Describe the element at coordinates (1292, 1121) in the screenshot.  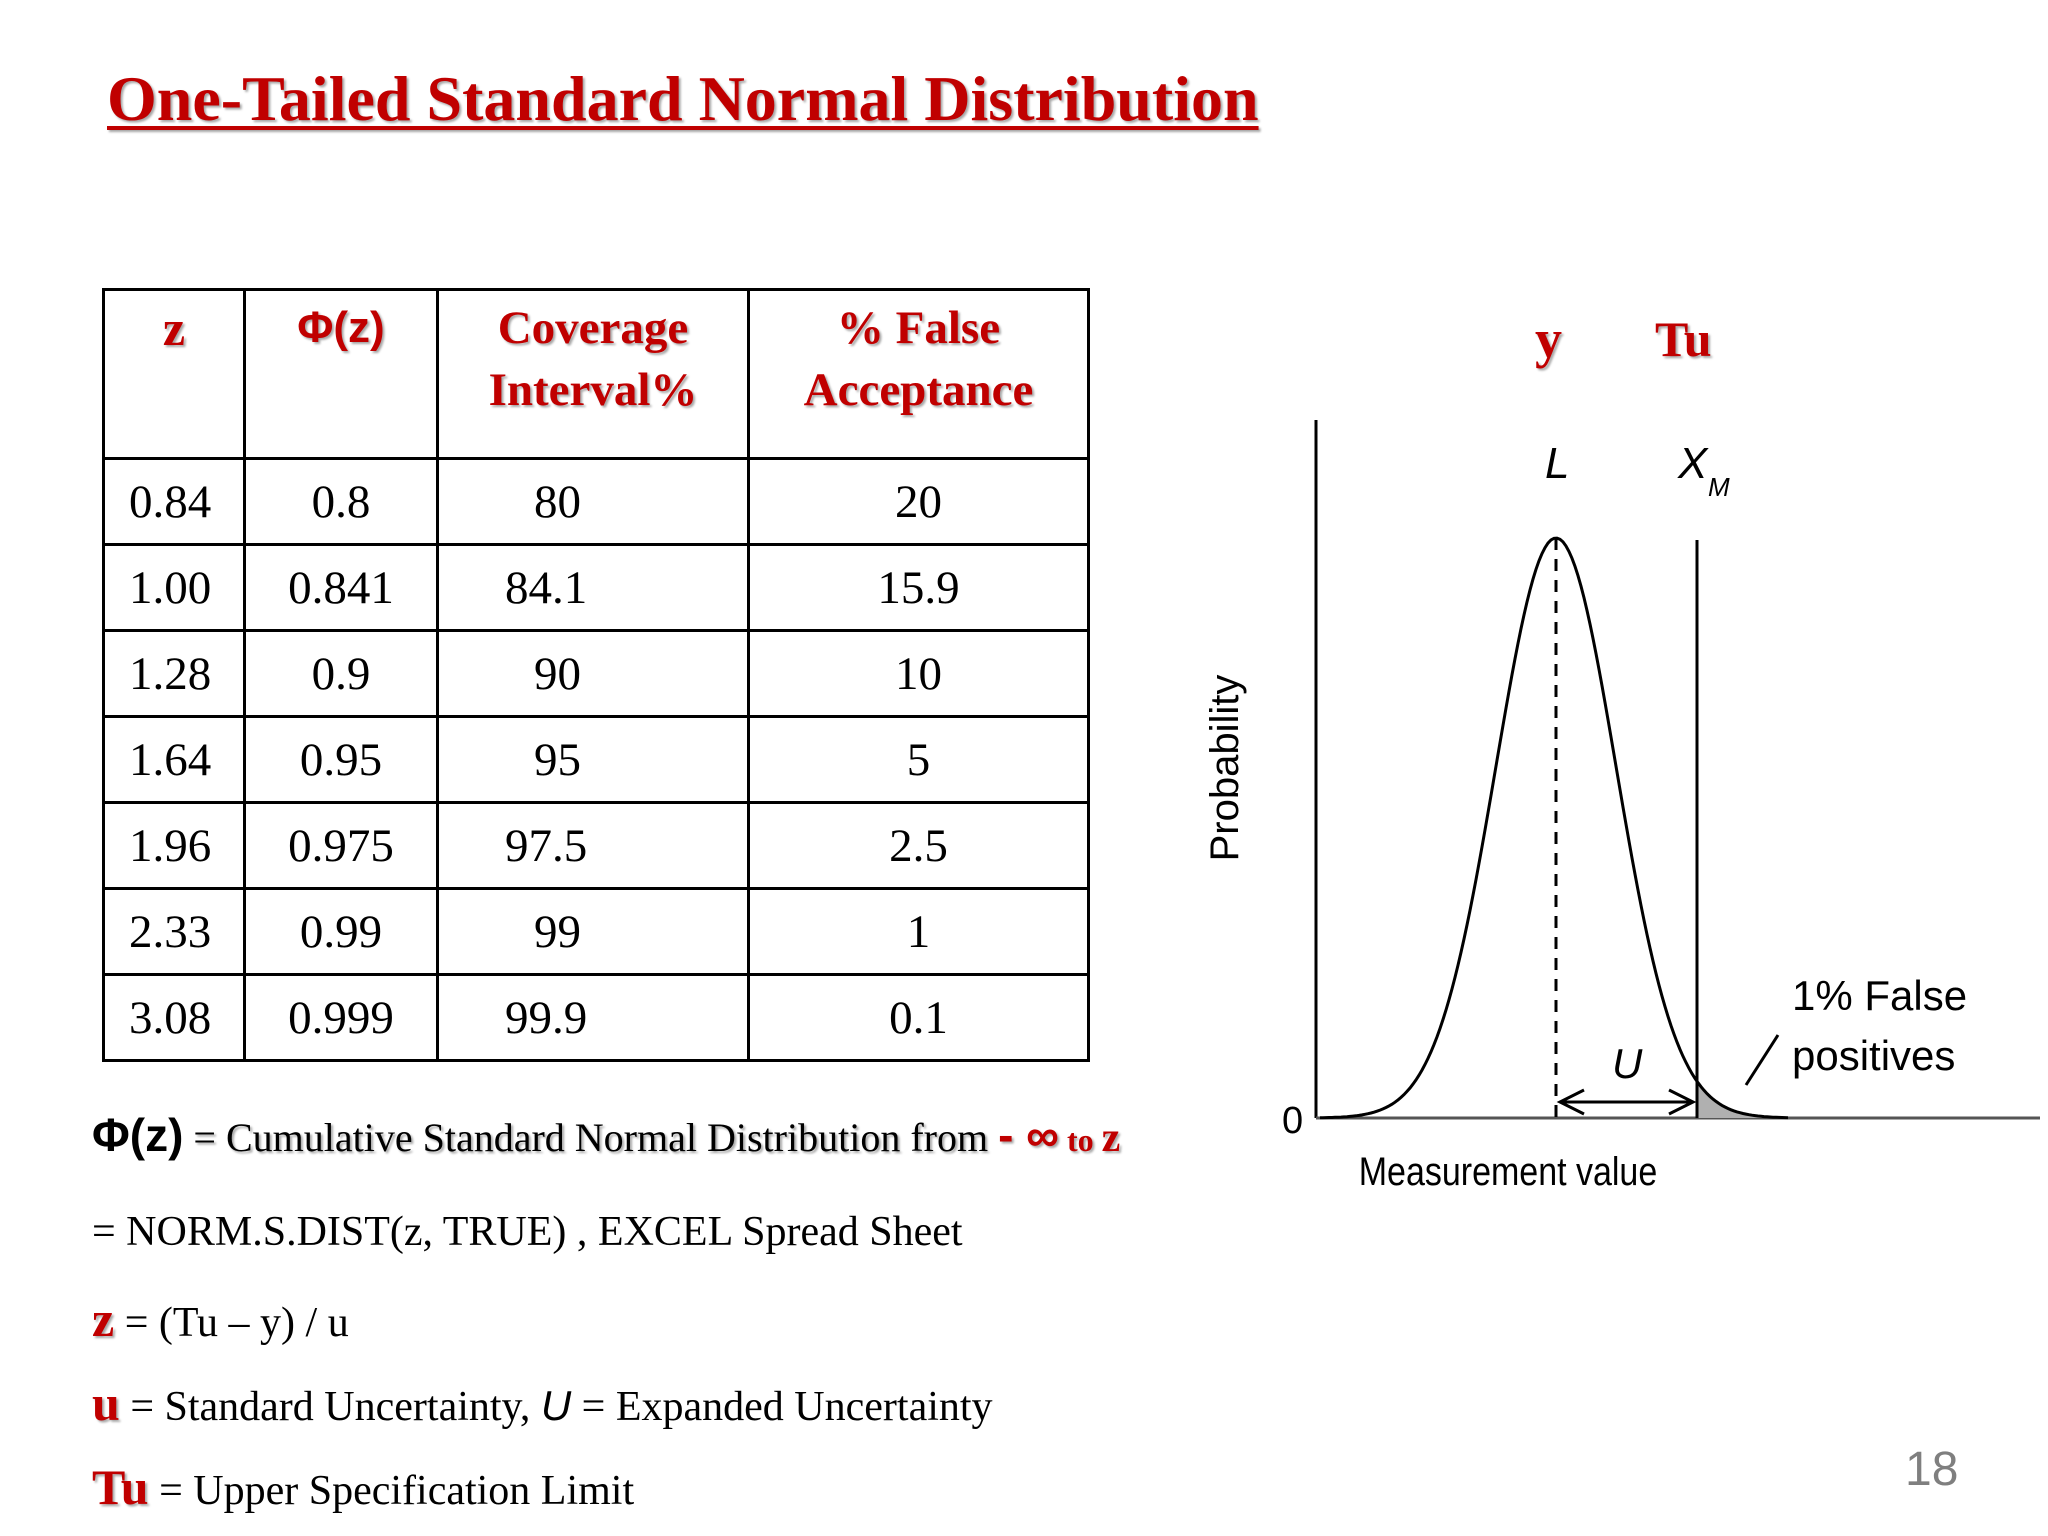
I see `zero-label: 0` at that location.